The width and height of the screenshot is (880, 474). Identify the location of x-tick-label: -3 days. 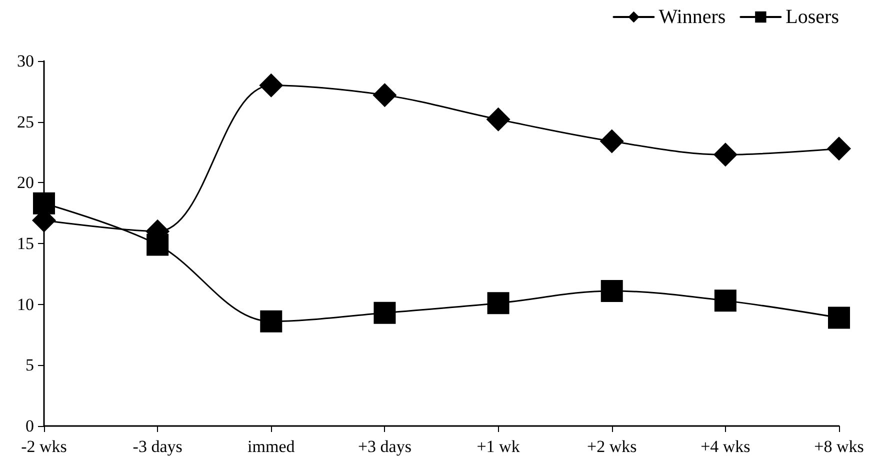
(157, 446).